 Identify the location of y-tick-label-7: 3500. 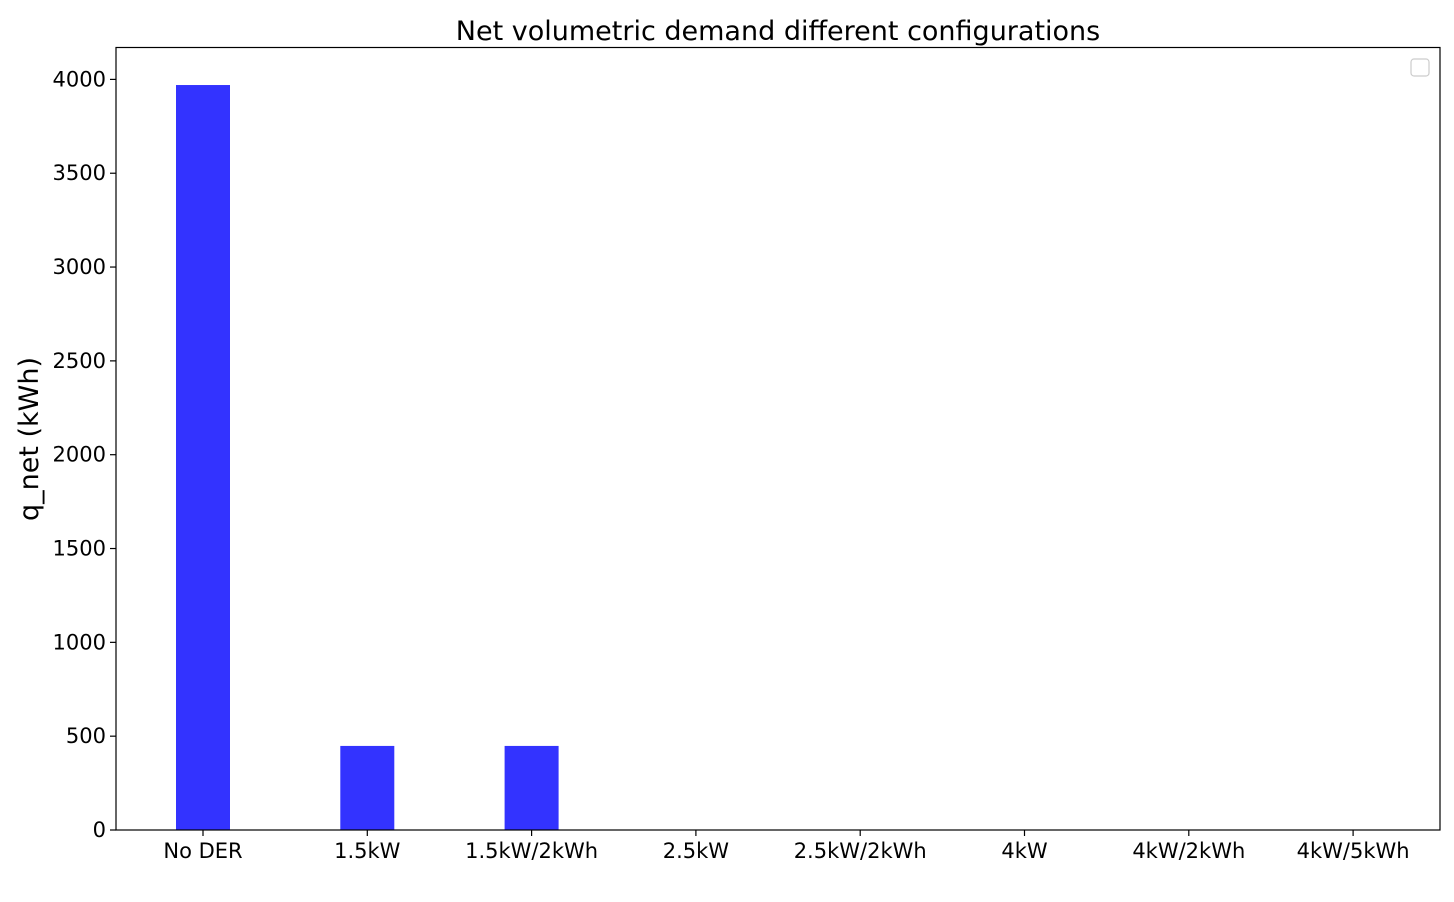
(79, 173).